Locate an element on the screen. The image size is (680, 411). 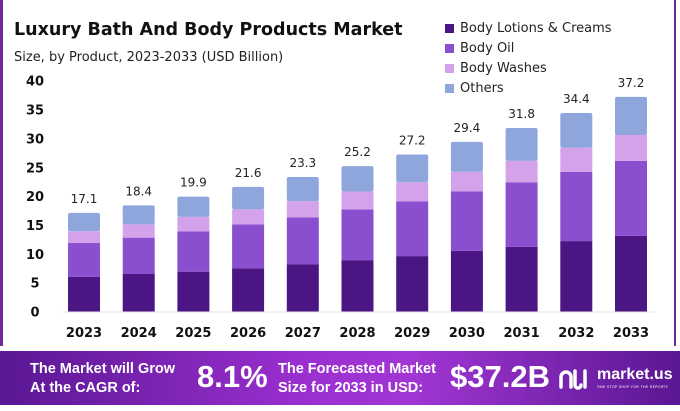
cagr-label-line2: At the CAGR of: is located at coordinates (85, 388).